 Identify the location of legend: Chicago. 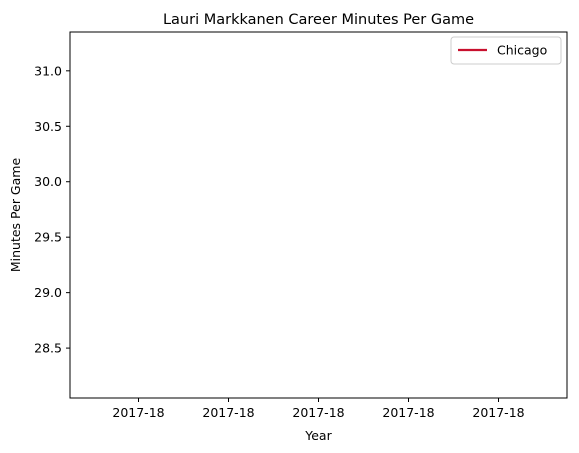
(506, 50).